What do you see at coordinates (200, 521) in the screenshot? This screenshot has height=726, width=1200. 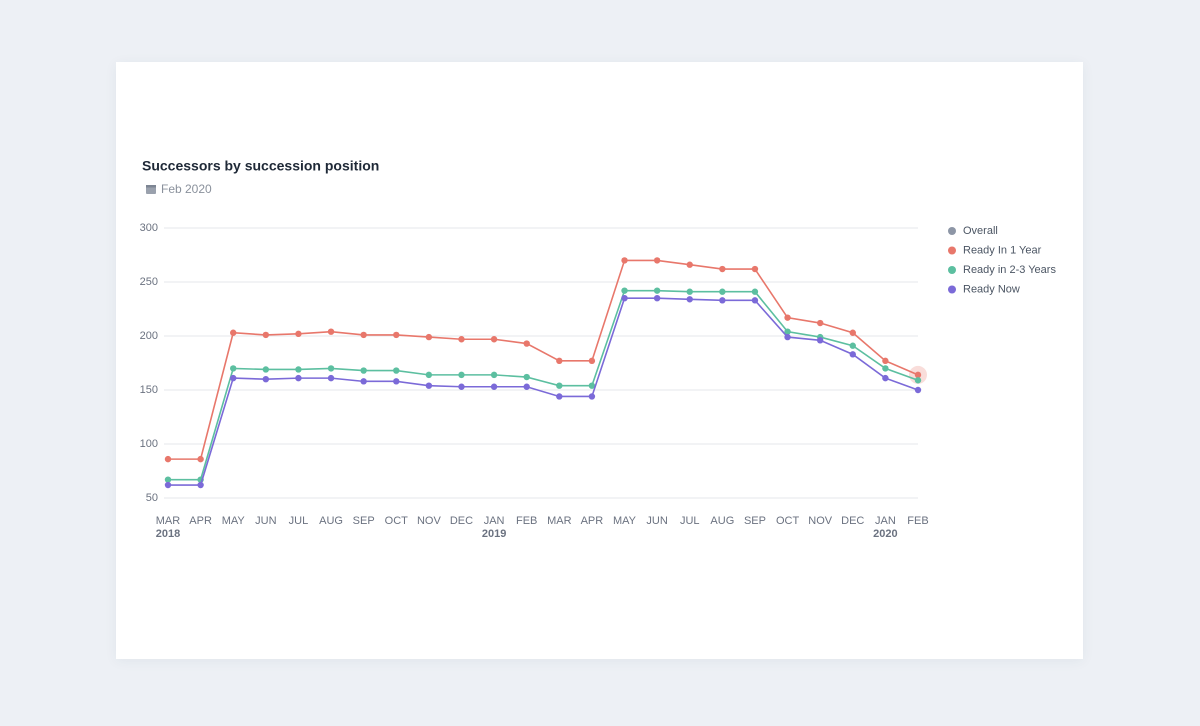 I see `x-tick-label: APR` at bounding box center [200, 521].